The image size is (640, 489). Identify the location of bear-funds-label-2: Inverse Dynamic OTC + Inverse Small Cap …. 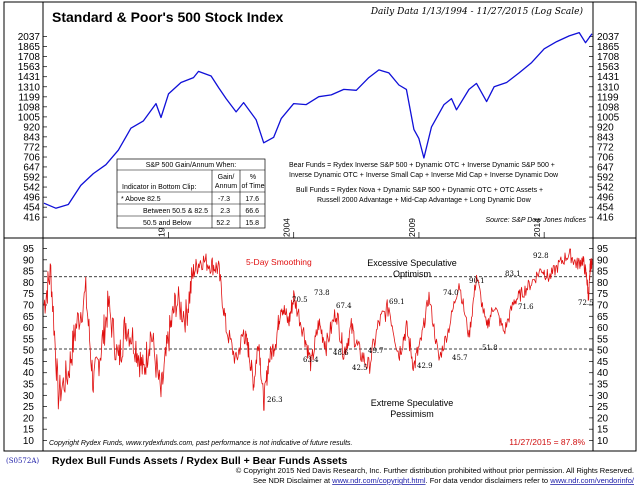
(424, 175).